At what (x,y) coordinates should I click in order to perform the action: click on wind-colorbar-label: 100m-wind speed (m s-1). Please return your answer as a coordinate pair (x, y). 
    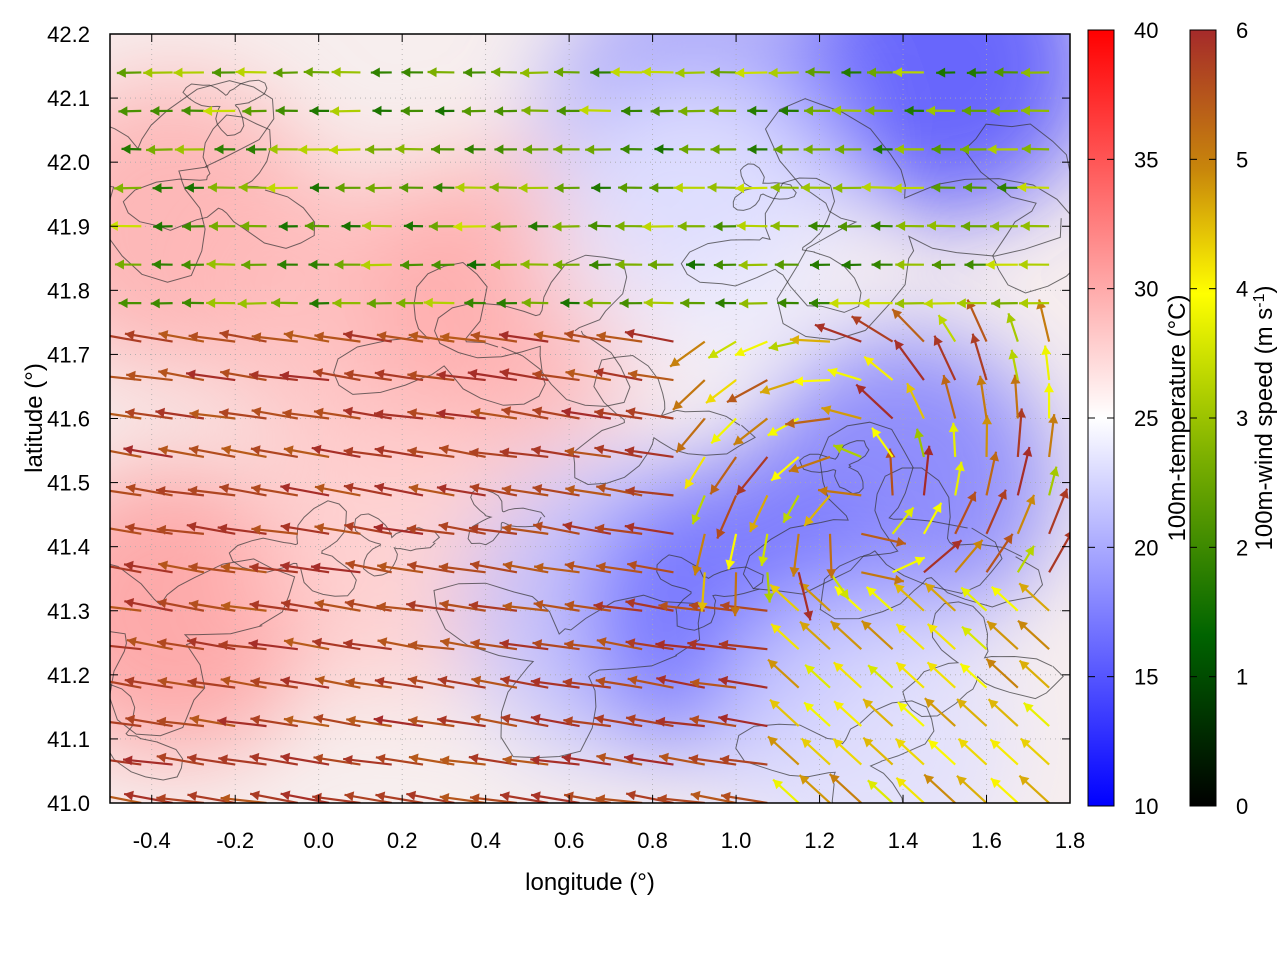
    Looking at the image, I should click on (1265, 418).